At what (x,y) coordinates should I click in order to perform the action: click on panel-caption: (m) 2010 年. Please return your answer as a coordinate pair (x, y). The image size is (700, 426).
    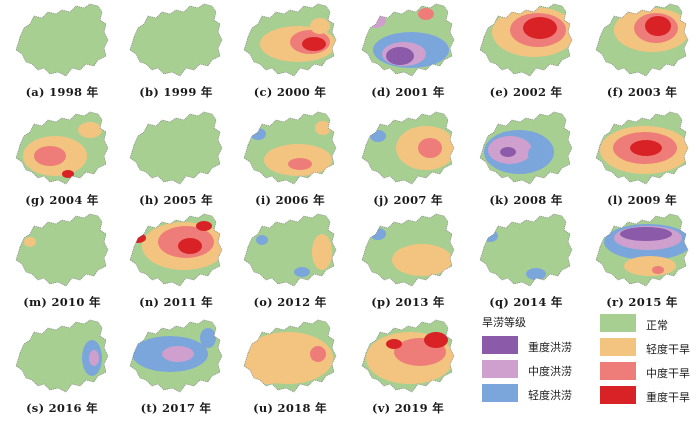
    Looking at the image, I should click on (62, 302).